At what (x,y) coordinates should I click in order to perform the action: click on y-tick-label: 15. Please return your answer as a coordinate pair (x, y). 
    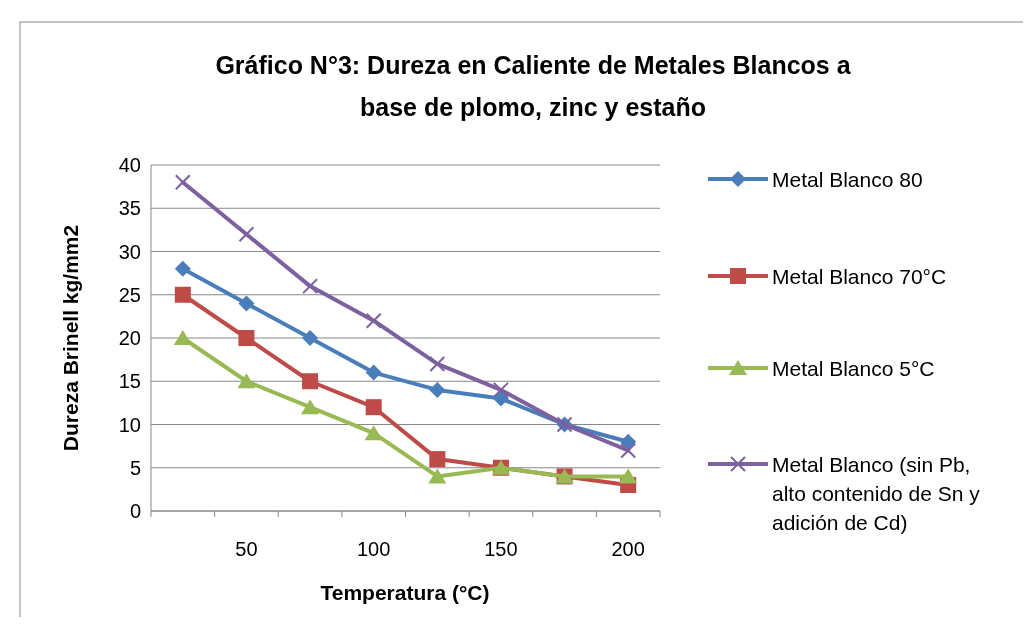
    Looking at the image, I should click on (129, 381).